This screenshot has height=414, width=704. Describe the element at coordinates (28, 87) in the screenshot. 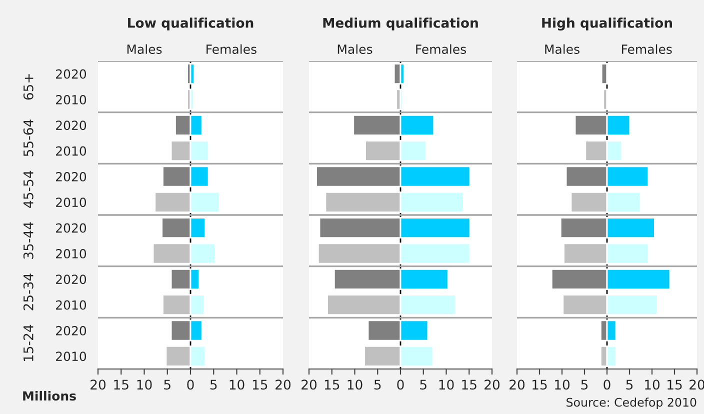

I see `text: 65+` at that location.